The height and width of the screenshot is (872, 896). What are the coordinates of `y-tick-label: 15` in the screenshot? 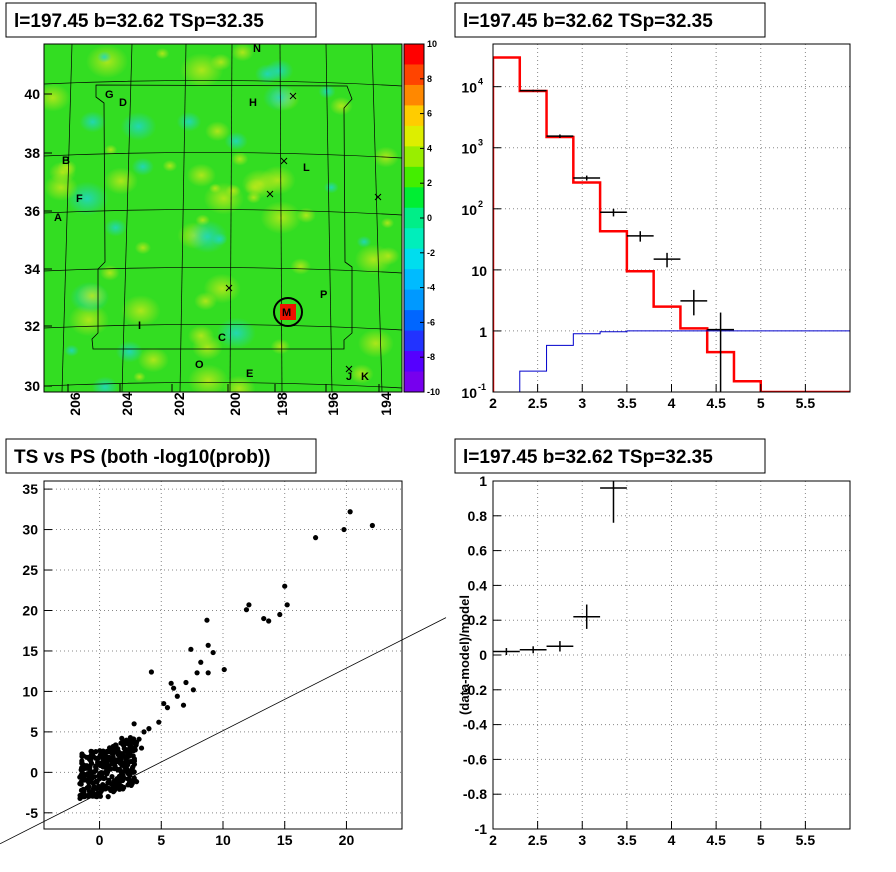 It's located at (30, 651).